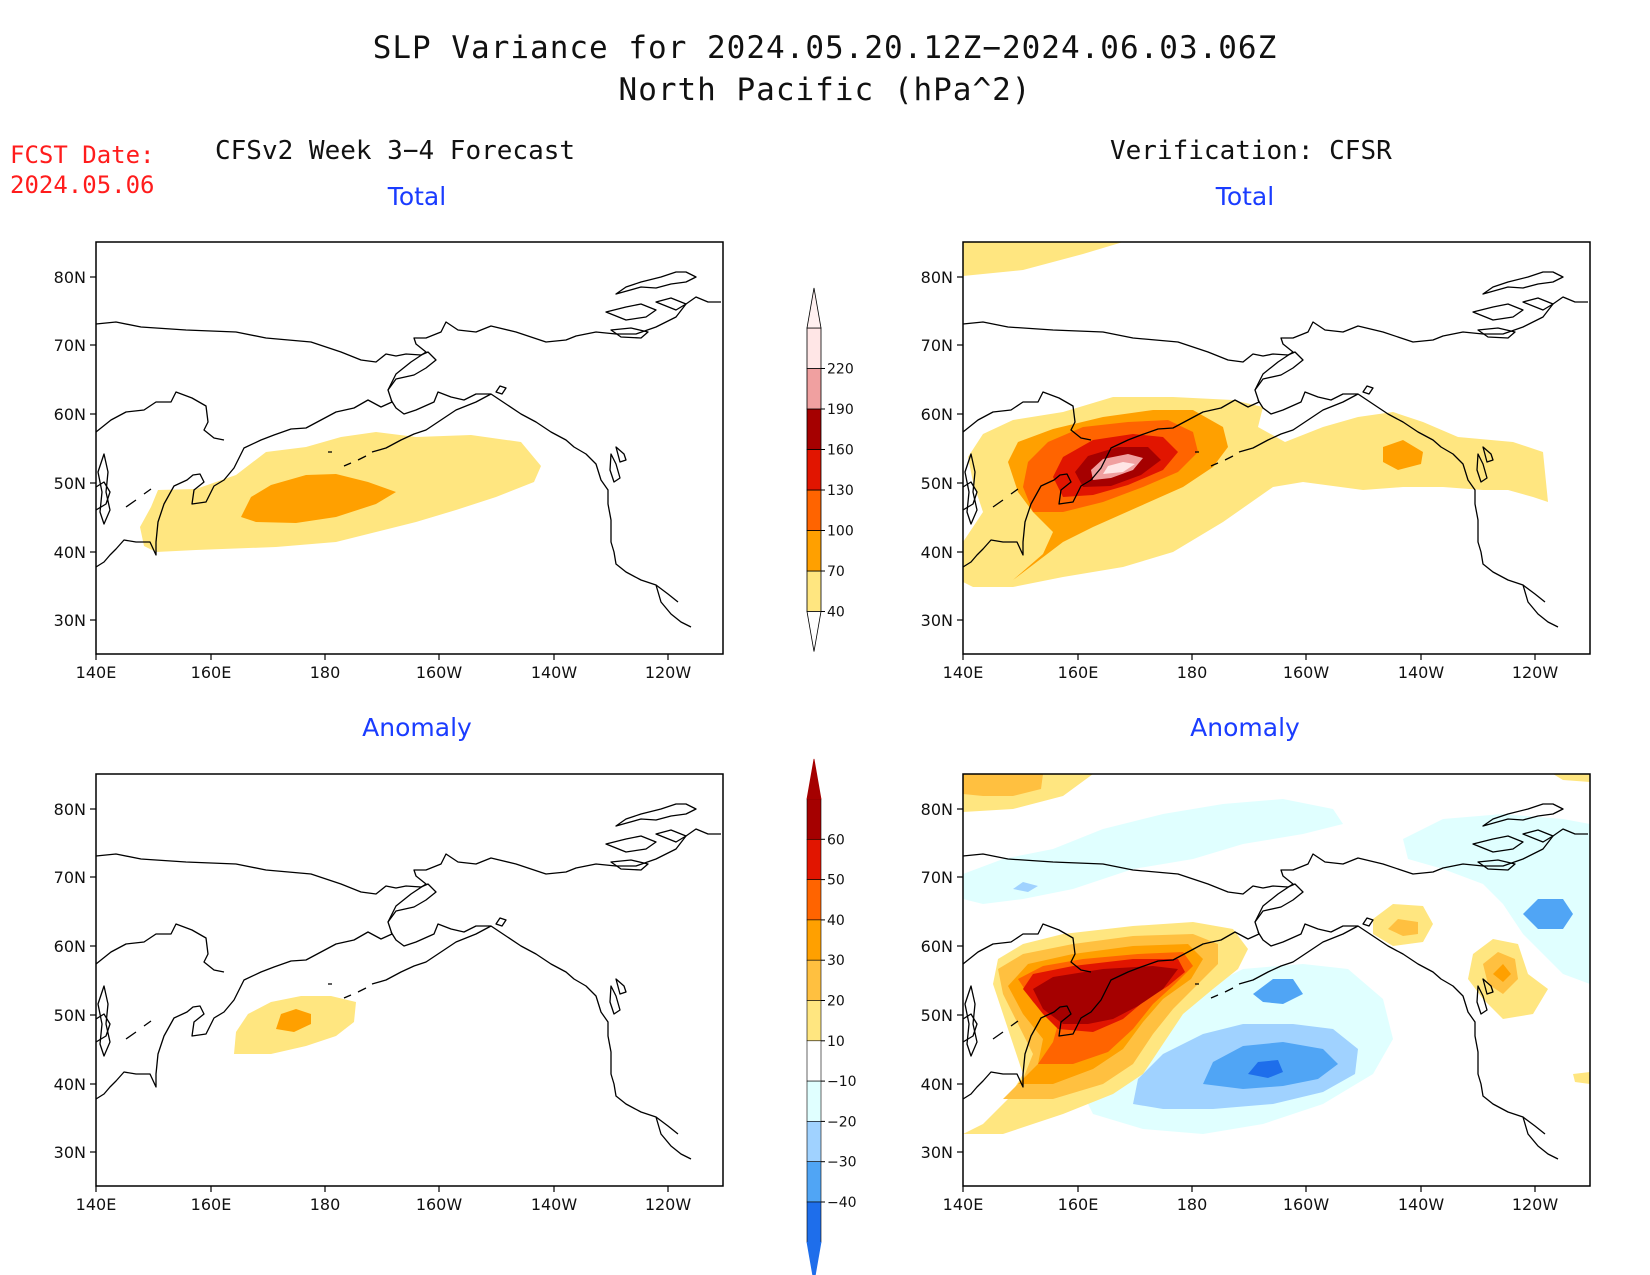 This screenshot has height=1275, width=1650. Describe the element at coordinates (814, 631) in the screenshot. I see `legend-total-bottom-arrow` at that location.